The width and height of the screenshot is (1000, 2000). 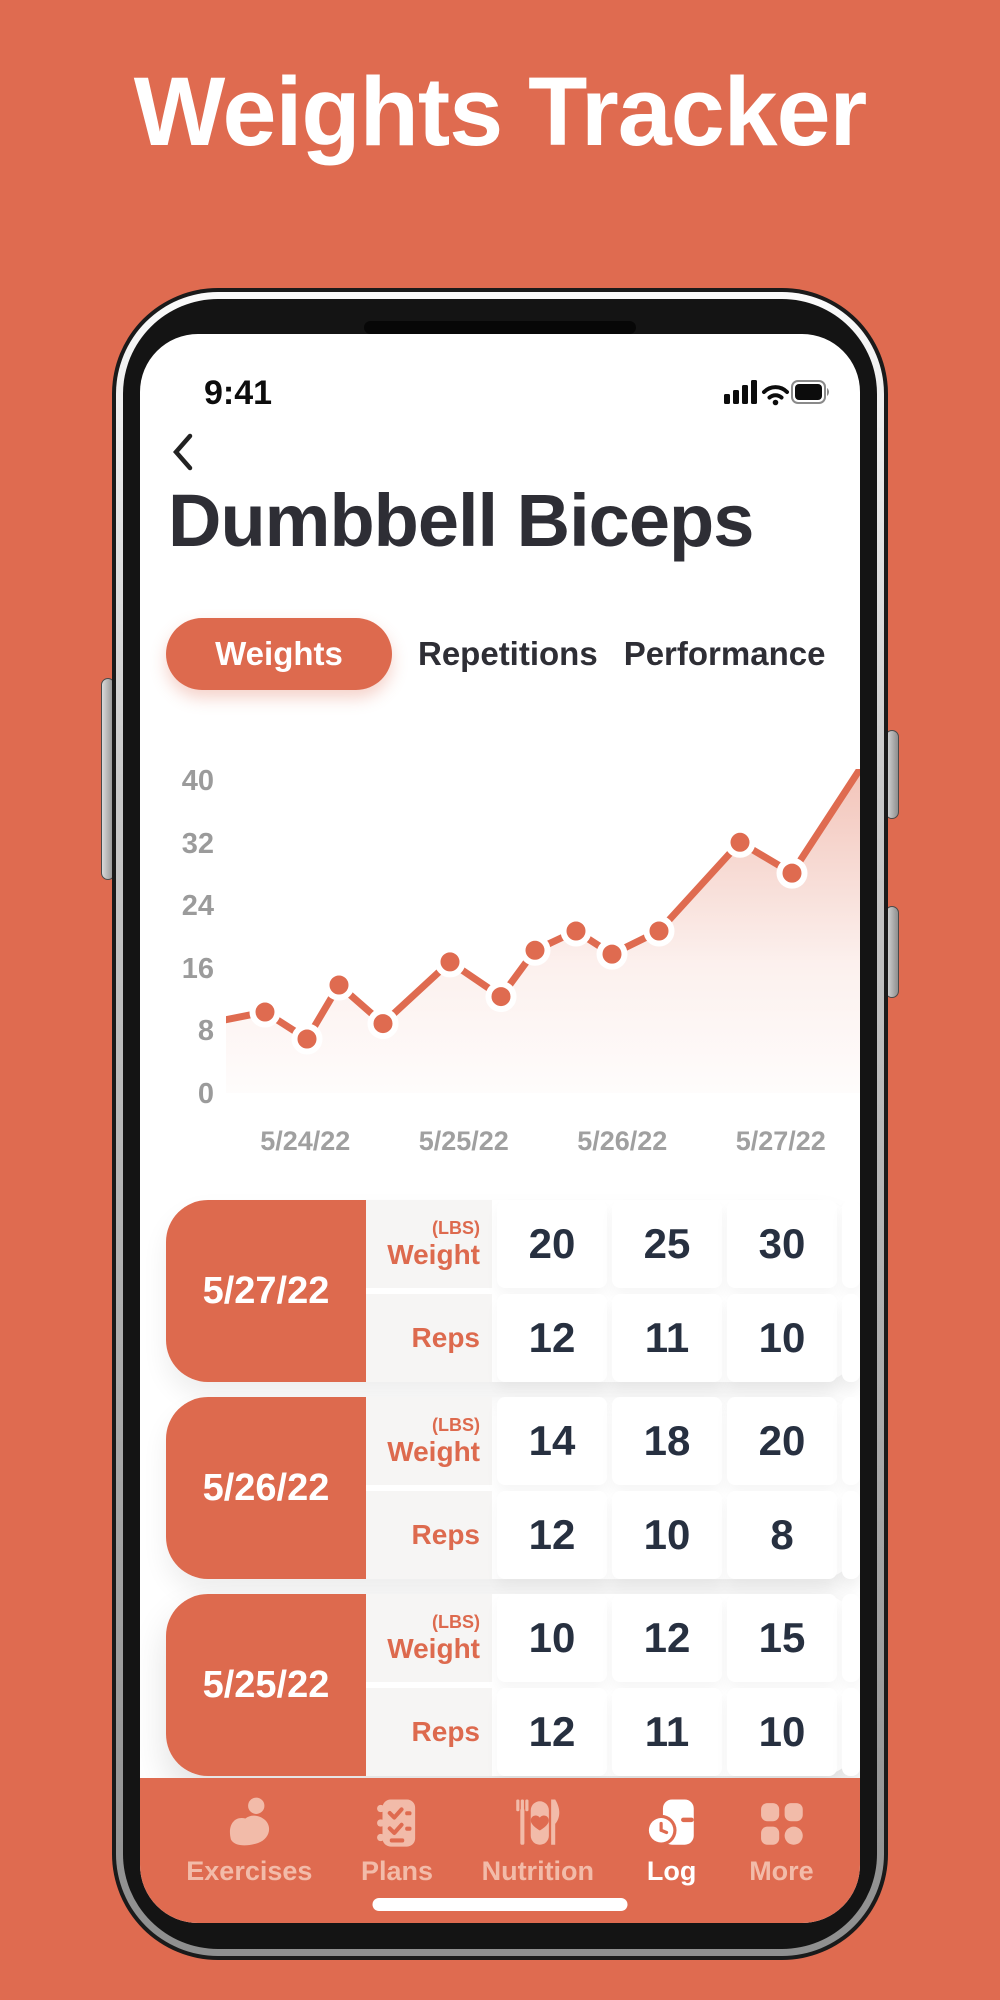 I want to click on log-icon, so click(x=669, y=1822).